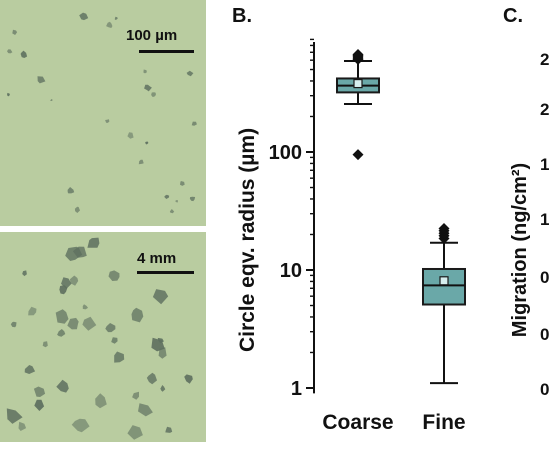 The image size is (550, 450). I want to click on y-tick-label-100: 100, so click(285, 153).